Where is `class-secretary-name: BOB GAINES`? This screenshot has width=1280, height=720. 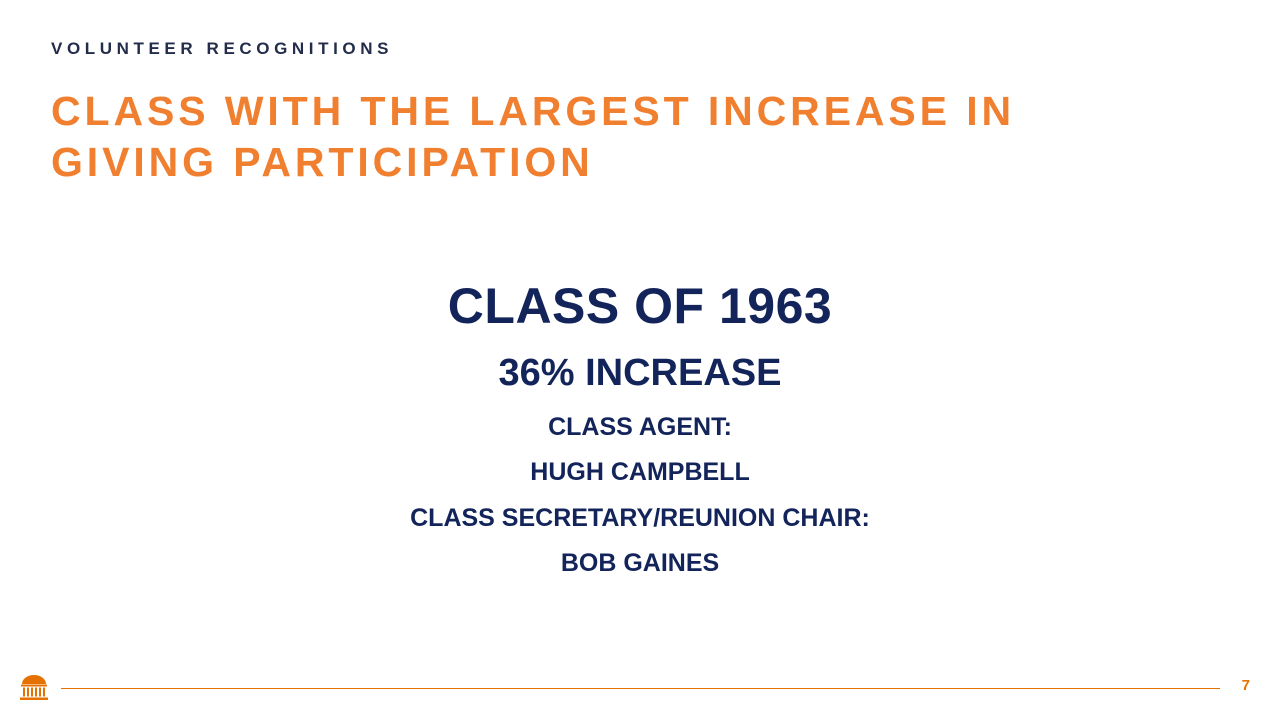 class-secretary-name: BOB GAINES is located at coordinates (640, 563).